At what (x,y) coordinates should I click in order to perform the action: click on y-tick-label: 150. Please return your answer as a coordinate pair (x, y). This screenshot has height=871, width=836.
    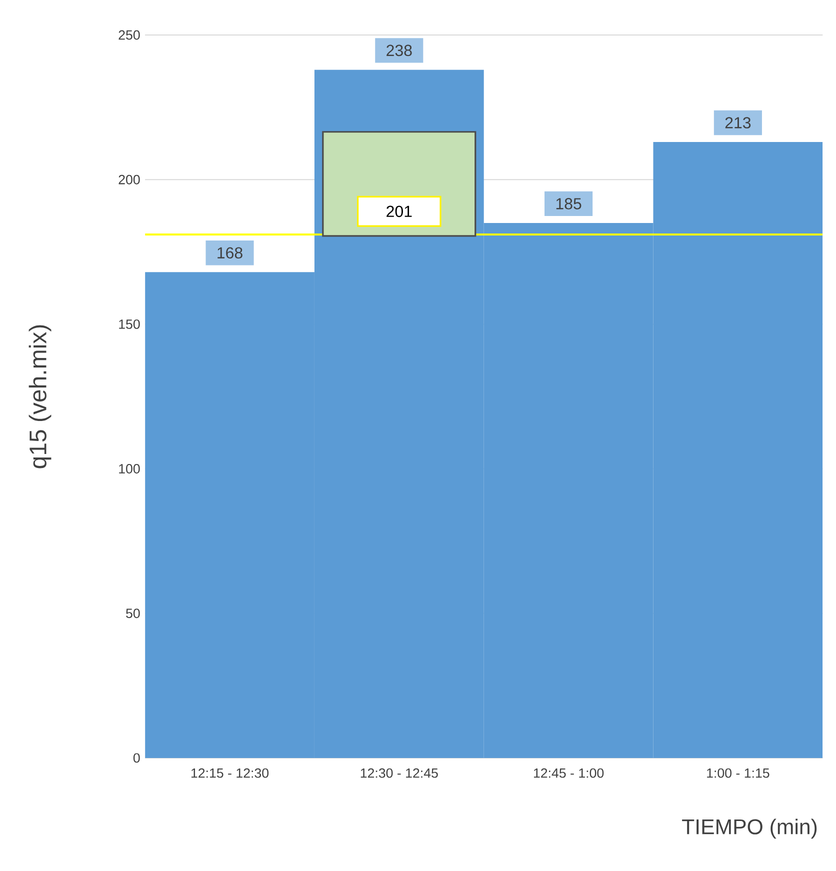
    Looking at the image, I should click on (129, 324).